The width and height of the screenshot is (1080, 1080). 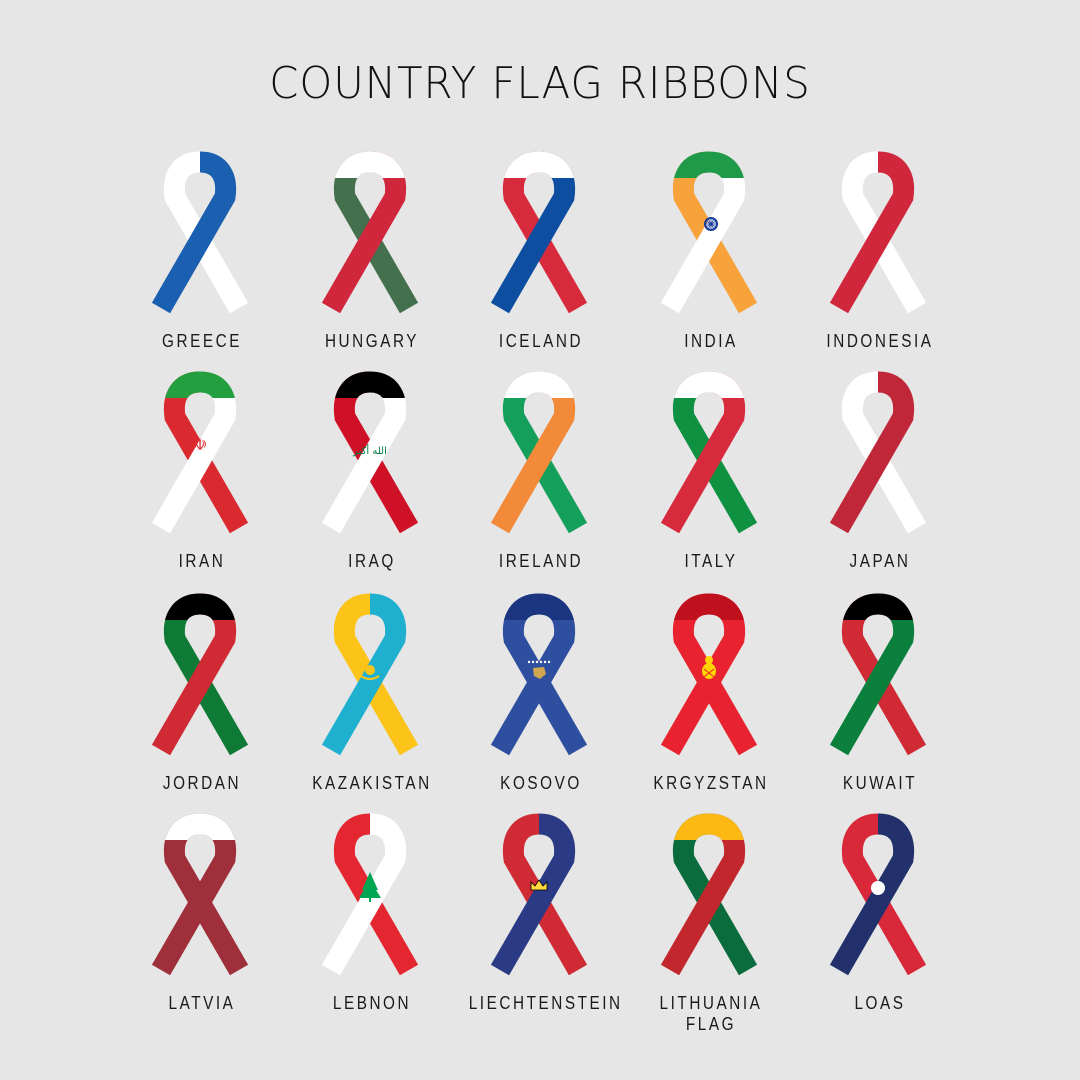 I want to click on ribbon-item: ICELAND, so click(x=541, y=256).